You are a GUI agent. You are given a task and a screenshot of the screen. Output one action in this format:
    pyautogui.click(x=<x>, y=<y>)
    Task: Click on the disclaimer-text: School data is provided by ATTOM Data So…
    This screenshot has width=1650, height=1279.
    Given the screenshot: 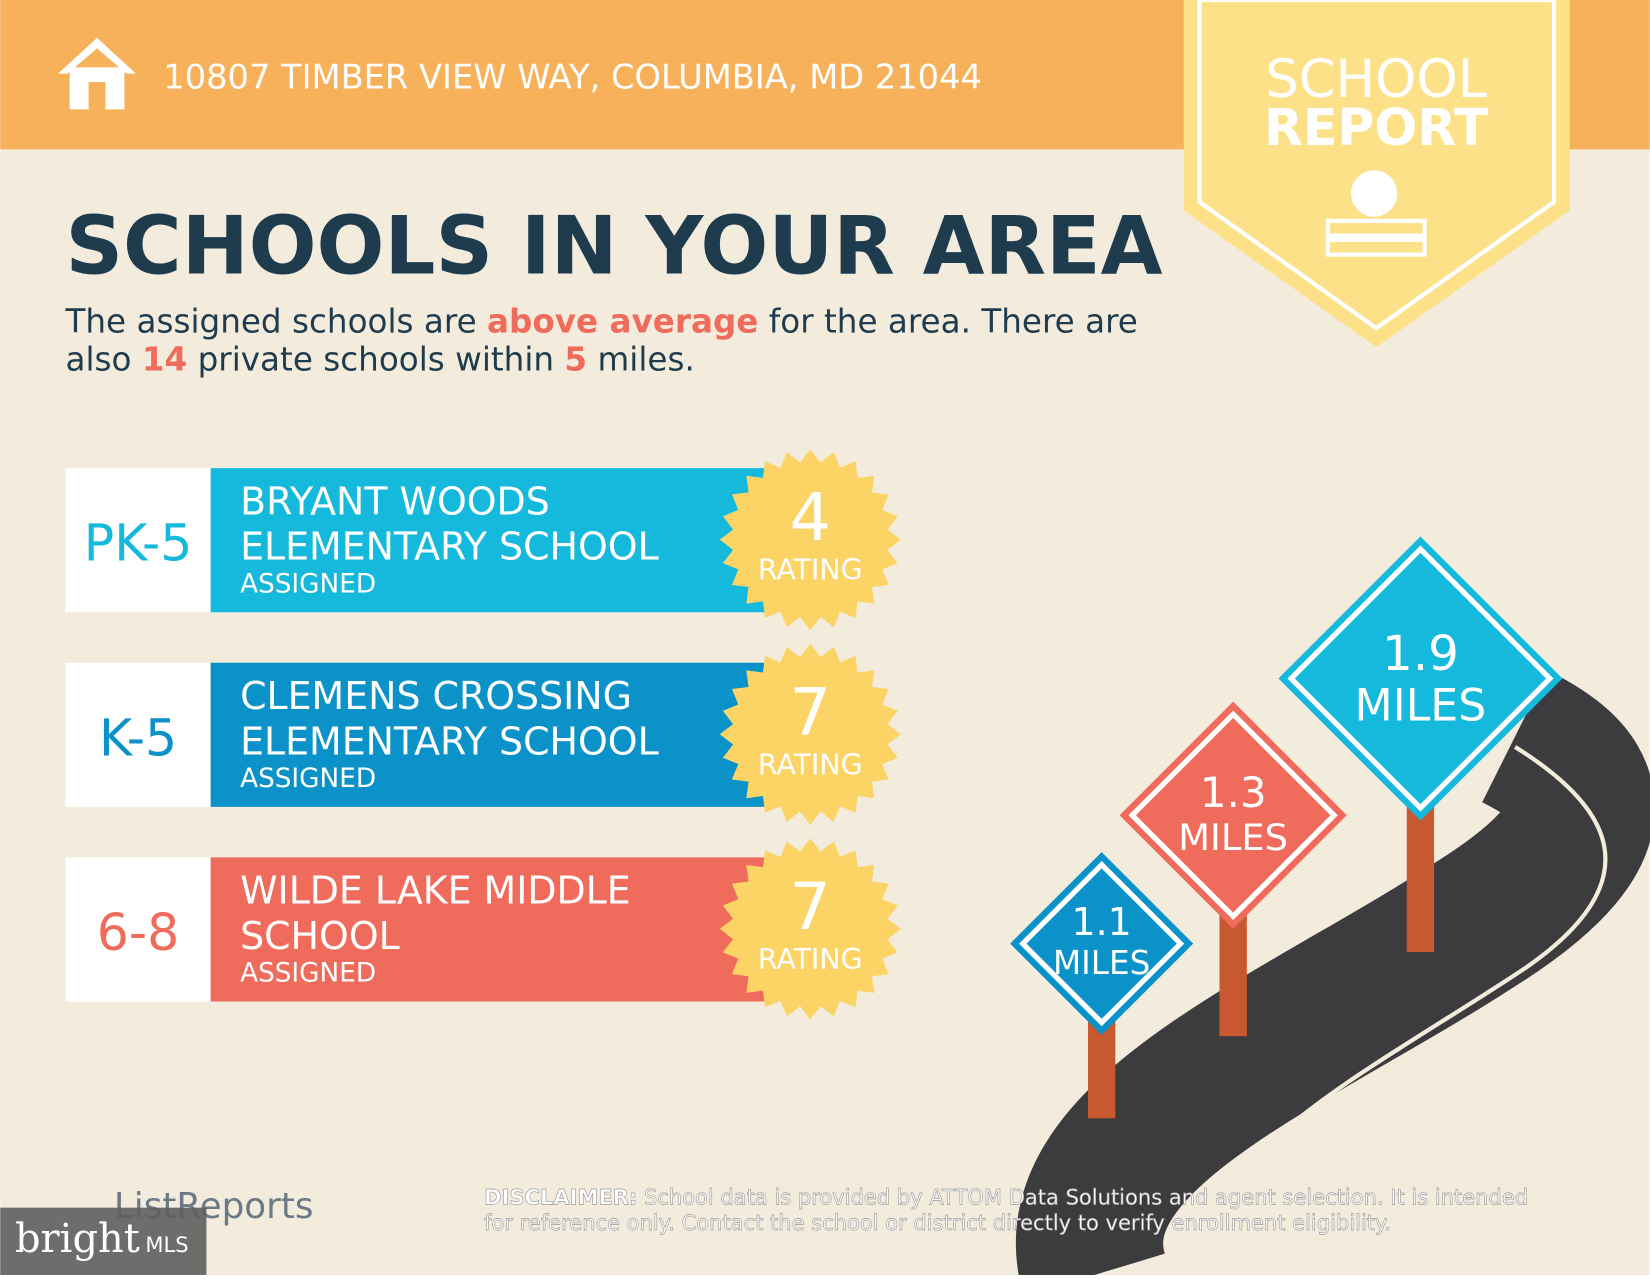 What is the action you would take?
    pyautogui.click(x=1082, y=1197)
    